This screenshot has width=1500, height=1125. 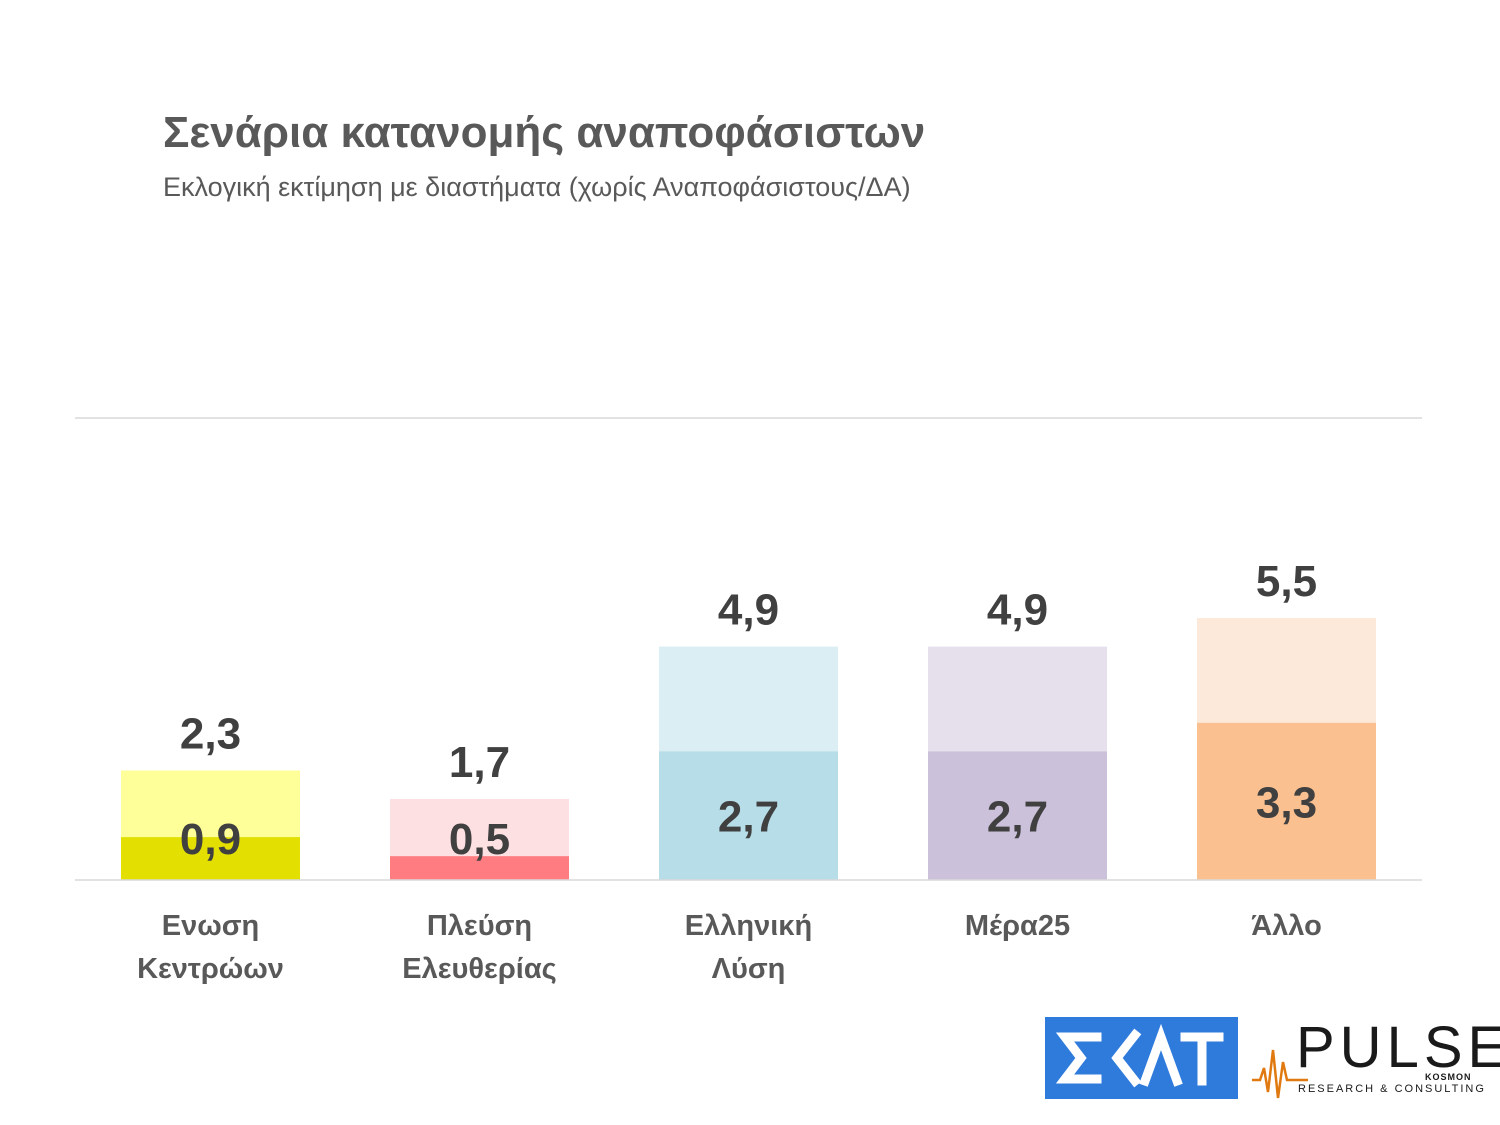 I want to click on skai-logo, so click(x=1141, y=1058).